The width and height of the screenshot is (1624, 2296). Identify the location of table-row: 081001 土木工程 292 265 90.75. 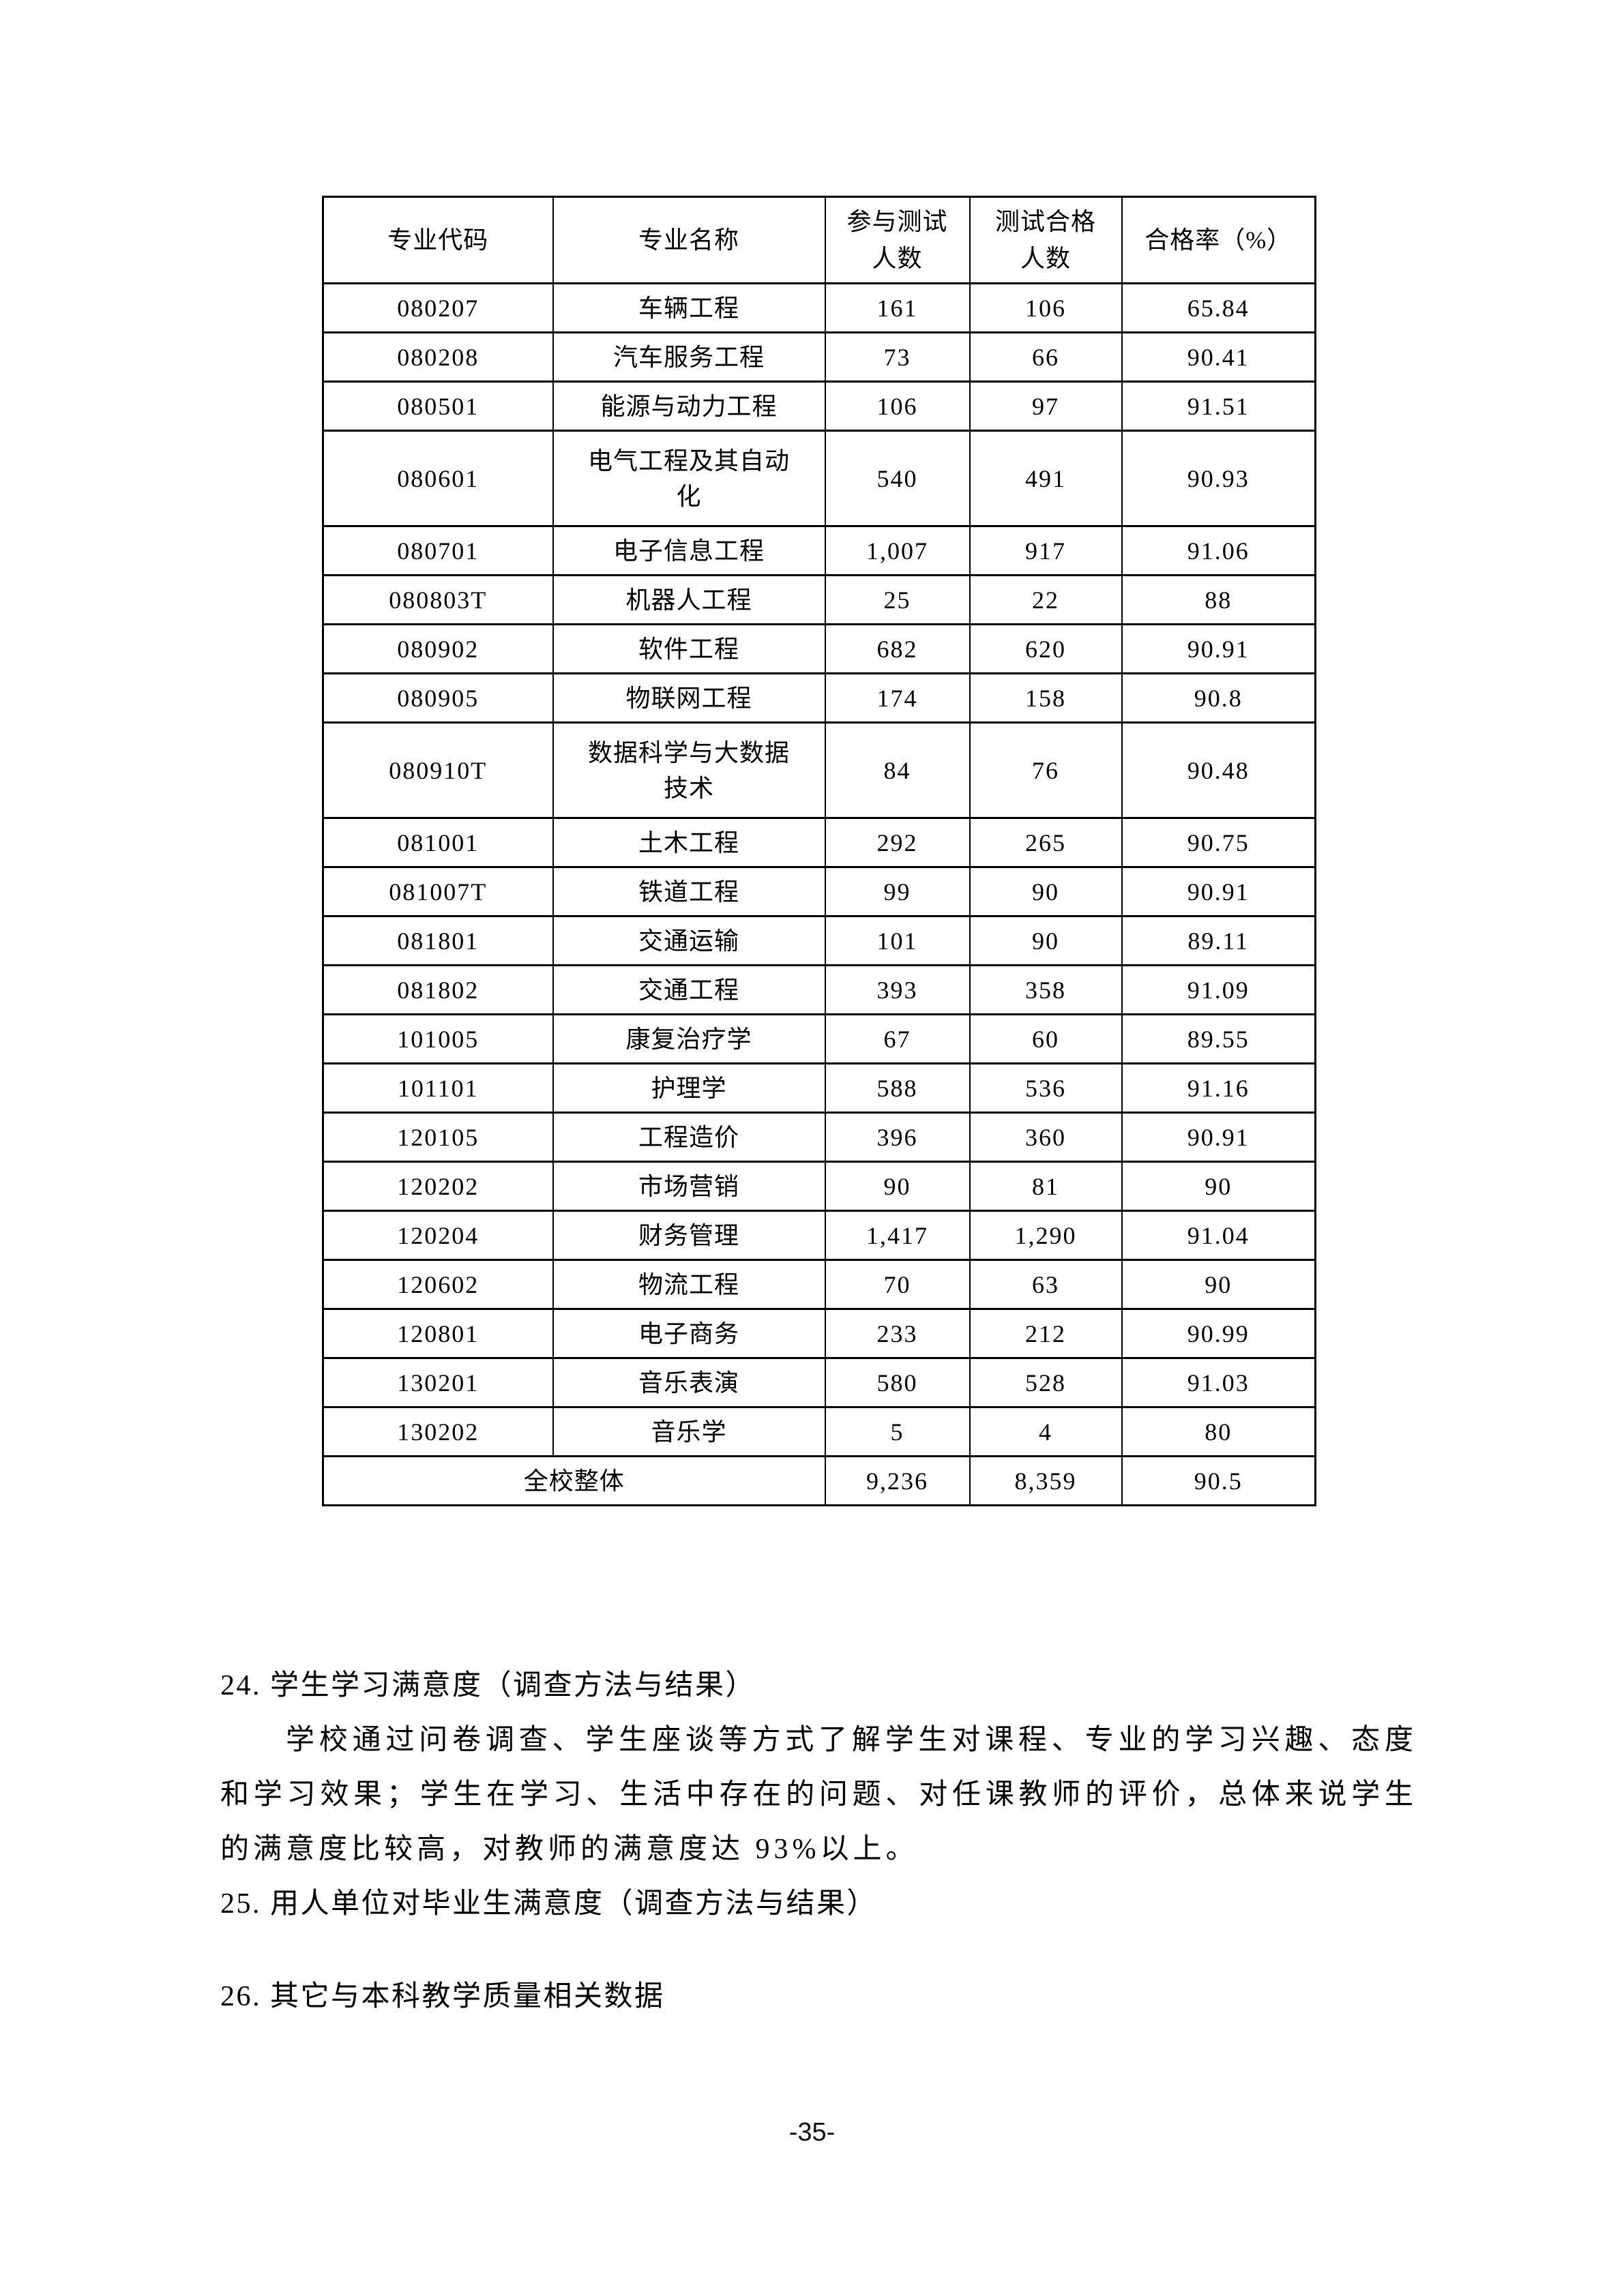
(819, 843).